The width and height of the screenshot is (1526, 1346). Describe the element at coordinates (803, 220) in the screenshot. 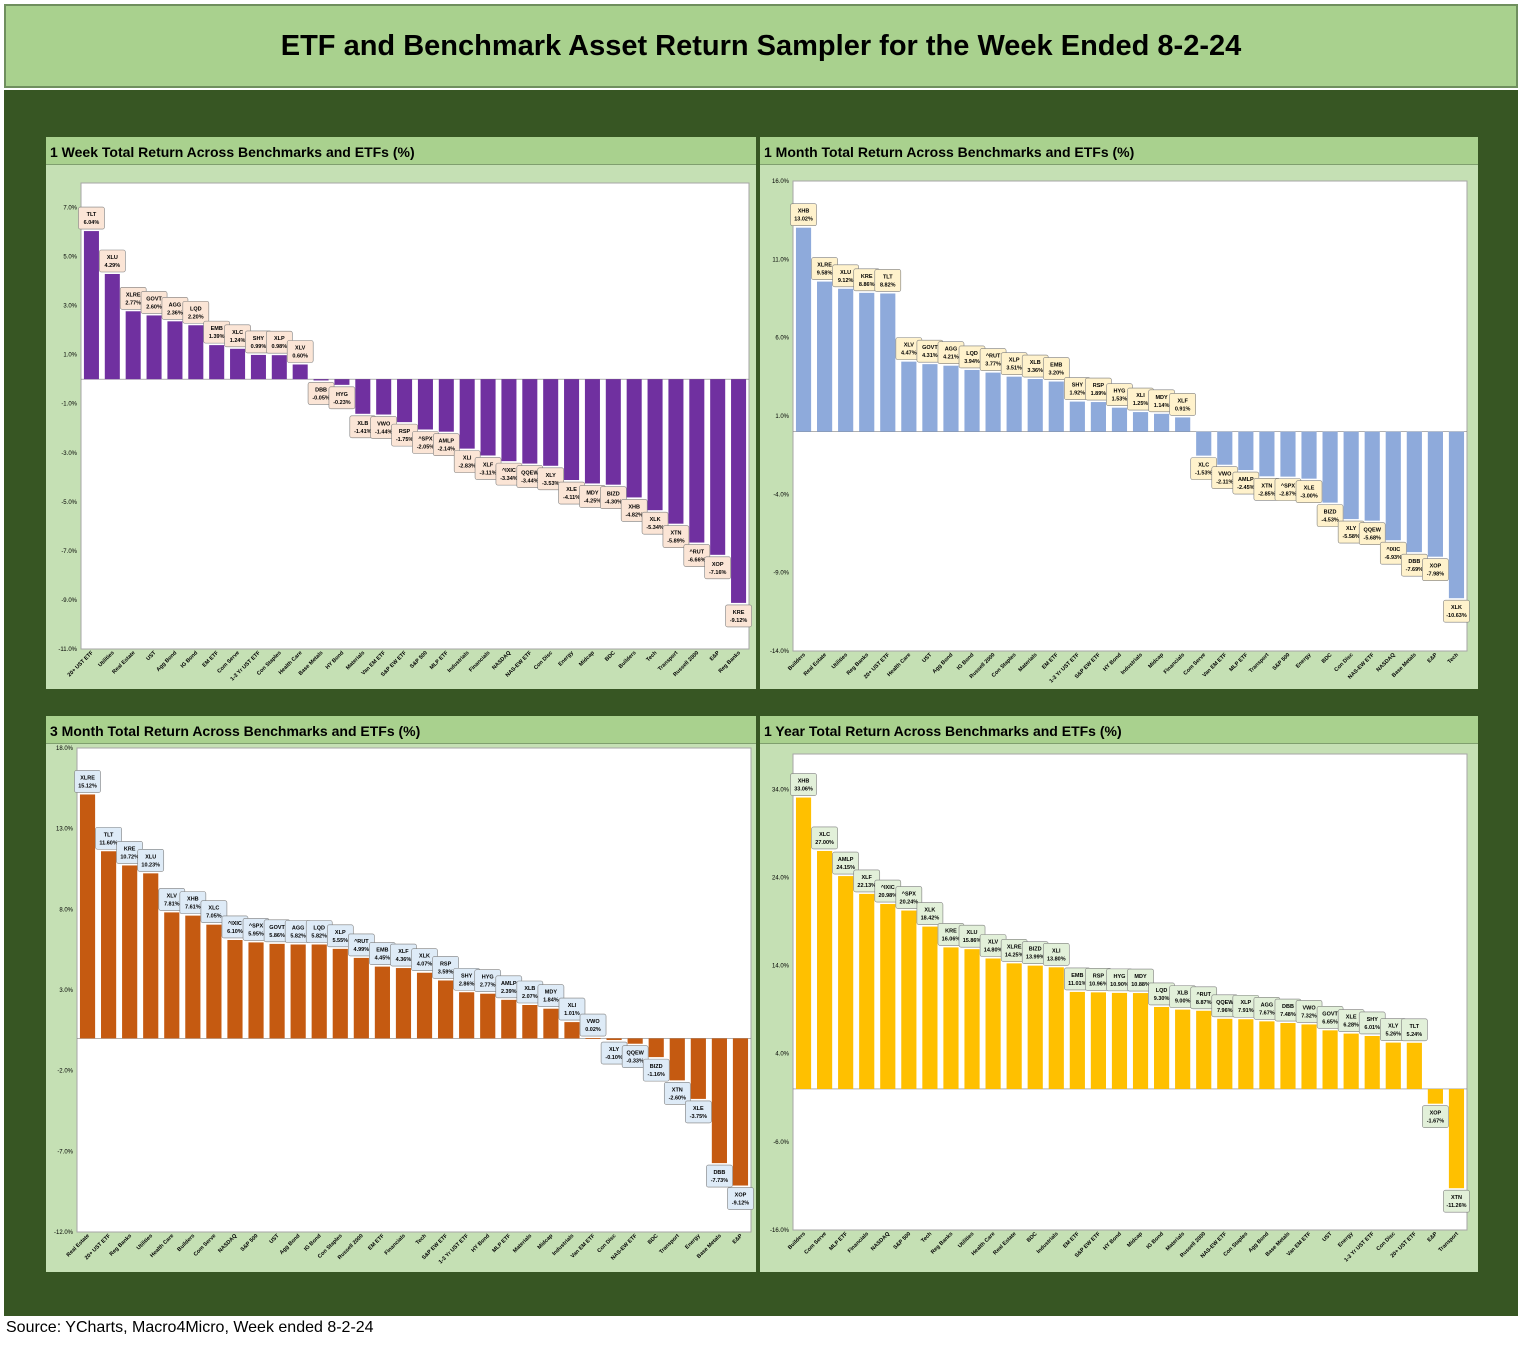

I see `value-label: 13.02%` at that location.